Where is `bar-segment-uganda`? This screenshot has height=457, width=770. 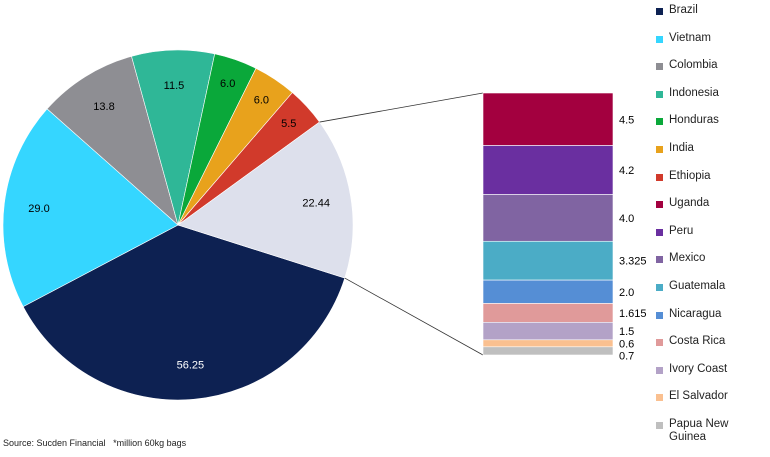
bar-segment-uganda is located at coordinates (548, 119).